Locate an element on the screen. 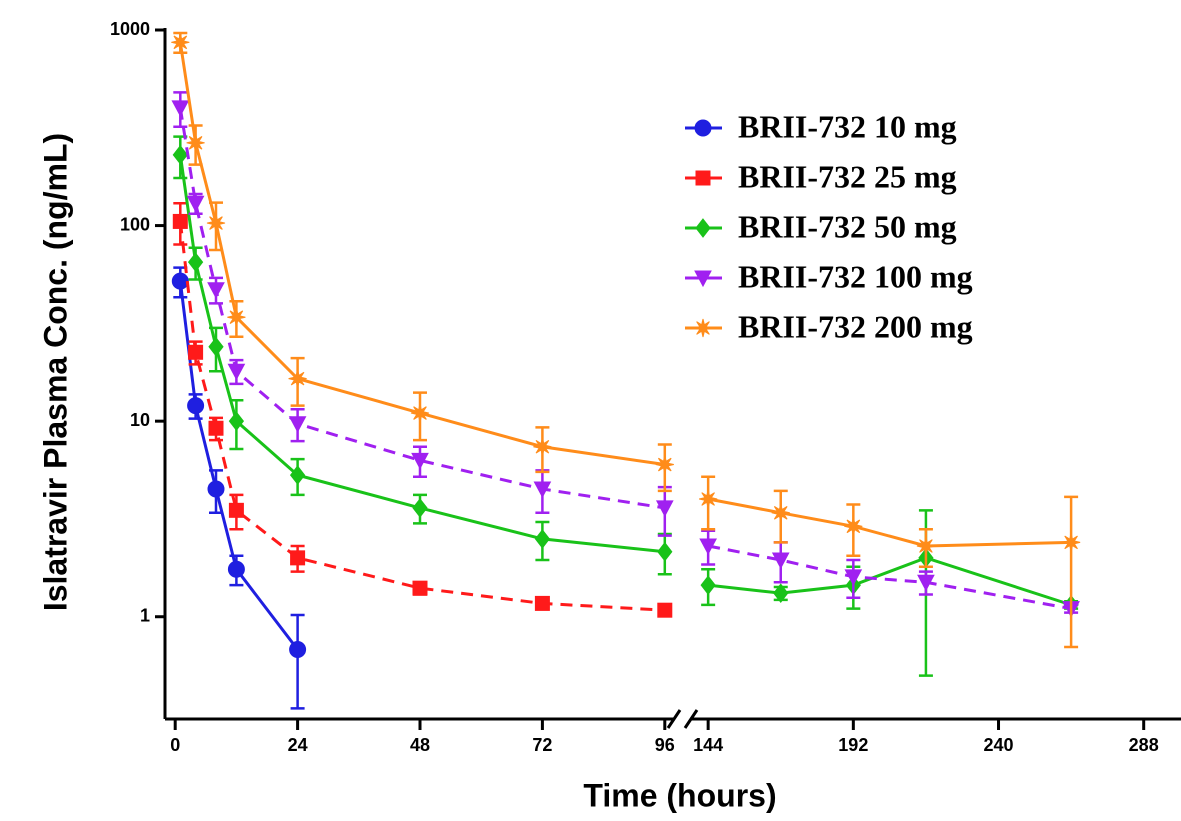 Image resolution: width=1181 pixels, height=821 pixels. x-tick-label: 72 is located at coordinates (542, 745).